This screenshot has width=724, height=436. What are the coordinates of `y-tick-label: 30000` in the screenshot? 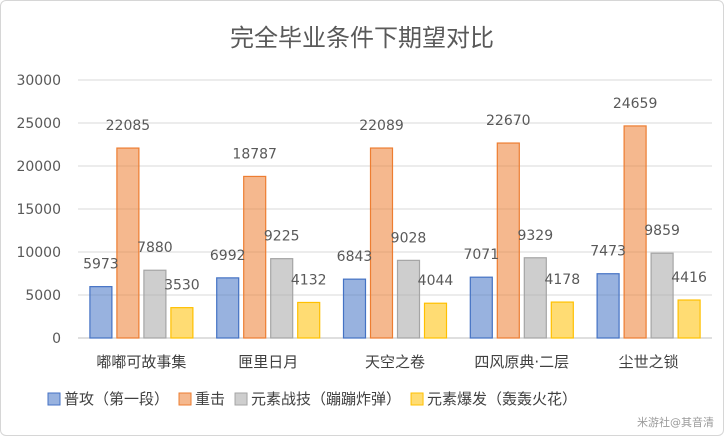 It's located at (38, 81).